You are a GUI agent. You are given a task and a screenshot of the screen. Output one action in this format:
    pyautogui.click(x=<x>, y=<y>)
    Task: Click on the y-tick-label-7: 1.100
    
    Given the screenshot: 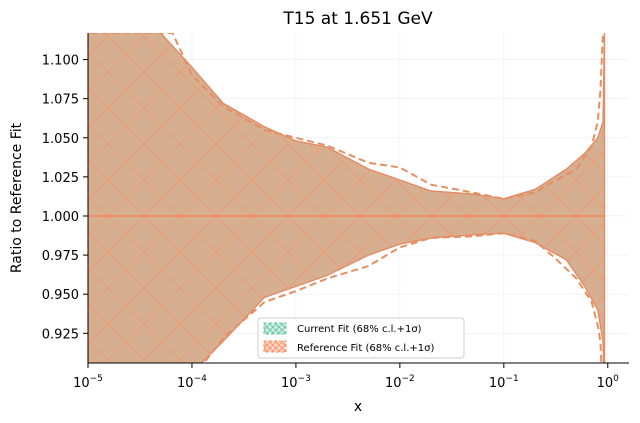 What is the action you would take?
    pyautogui.click(x=60, y=61)
    